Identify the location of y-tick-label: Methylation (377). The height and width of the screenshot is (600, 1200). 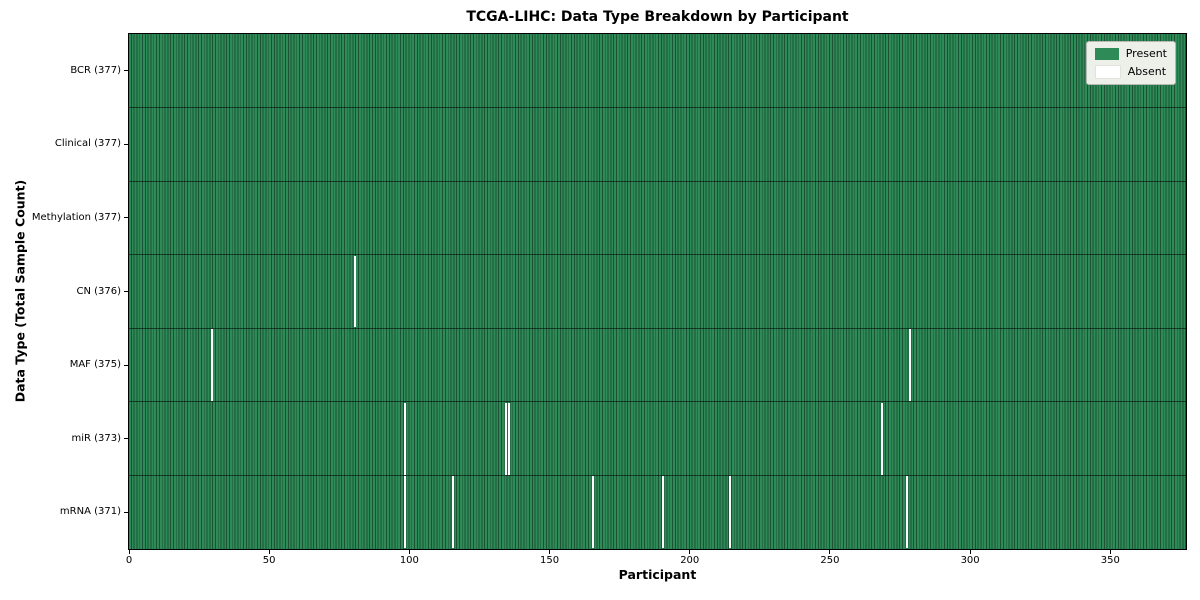
(76, 217).